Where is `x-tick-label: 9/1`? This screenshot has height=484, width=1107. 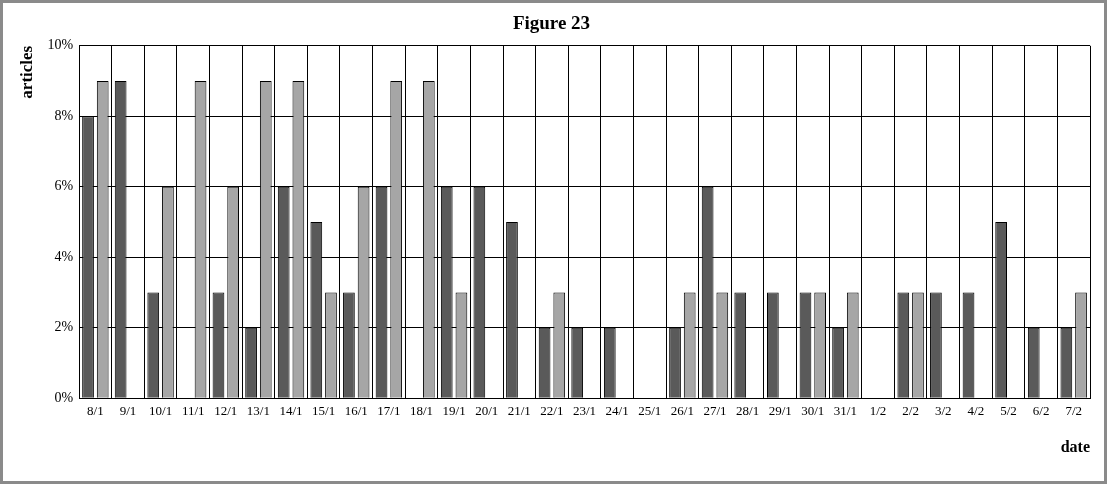 x-tick-label: 9/1 is located at coordinates (128, 411).